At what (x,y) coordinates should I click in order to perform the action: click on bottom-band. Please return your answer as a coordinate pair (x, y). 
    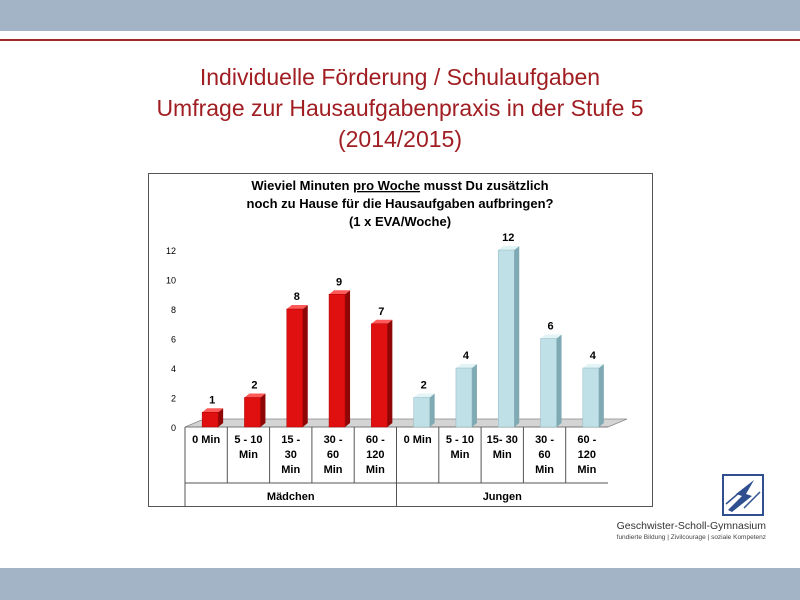
    Looking at the image, I should click on (400, 584).